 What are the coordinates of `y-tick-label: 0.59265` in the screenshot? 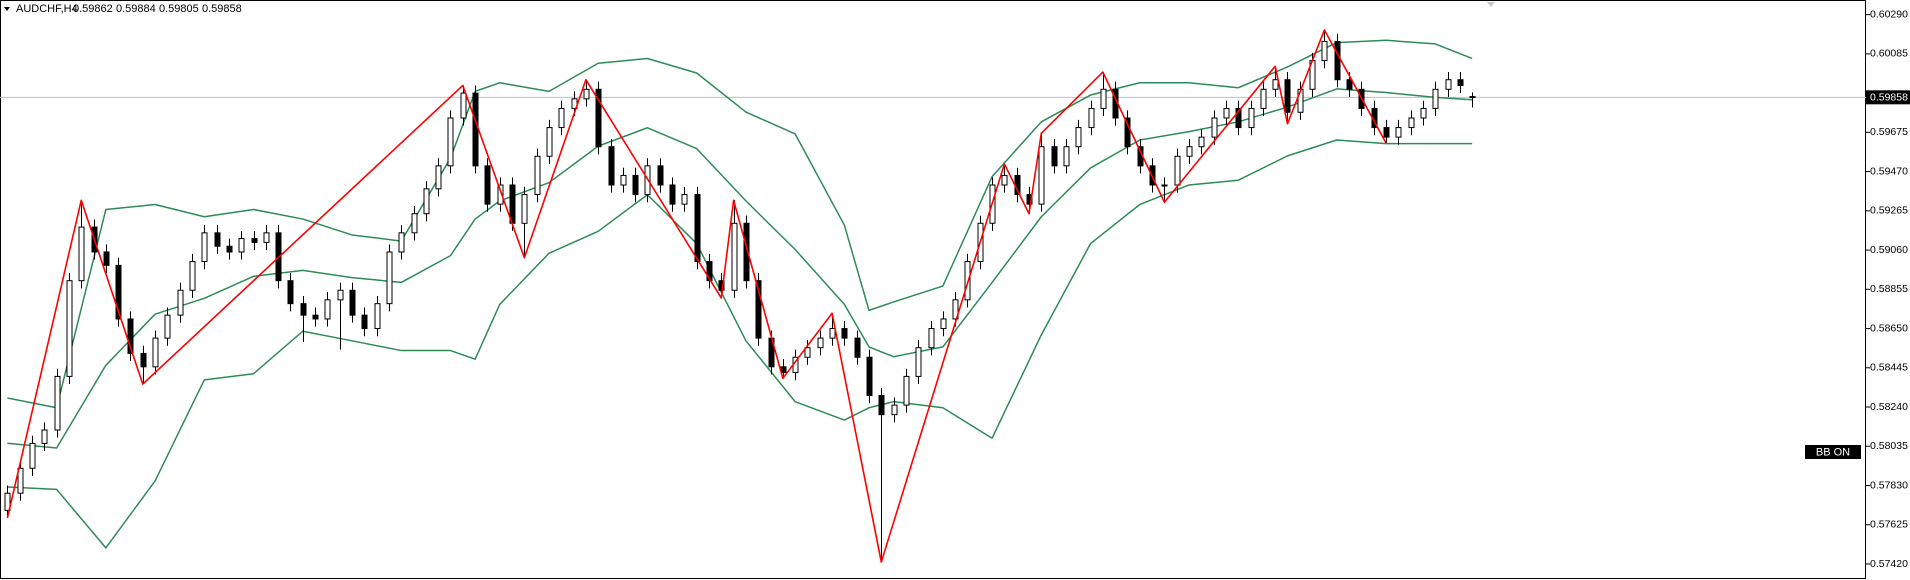 It's located at (1889, 211).